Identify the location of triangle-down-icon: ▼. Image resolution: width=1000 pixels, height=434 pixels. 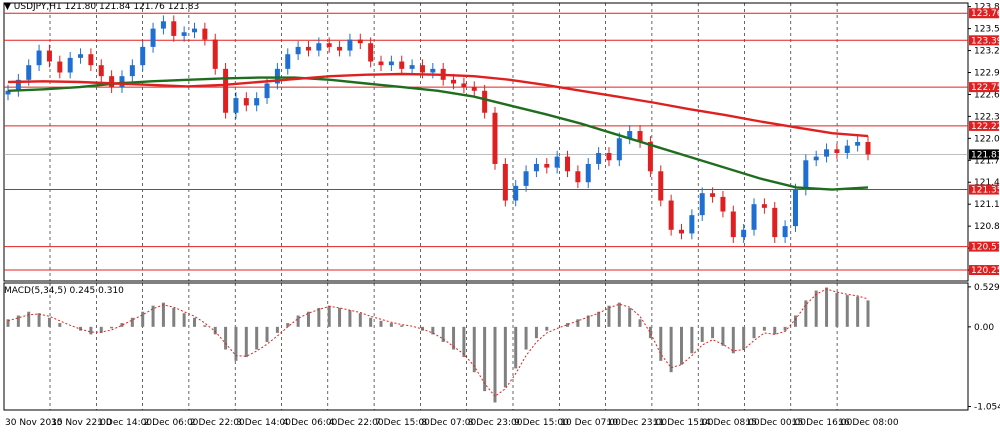
(7, 7).